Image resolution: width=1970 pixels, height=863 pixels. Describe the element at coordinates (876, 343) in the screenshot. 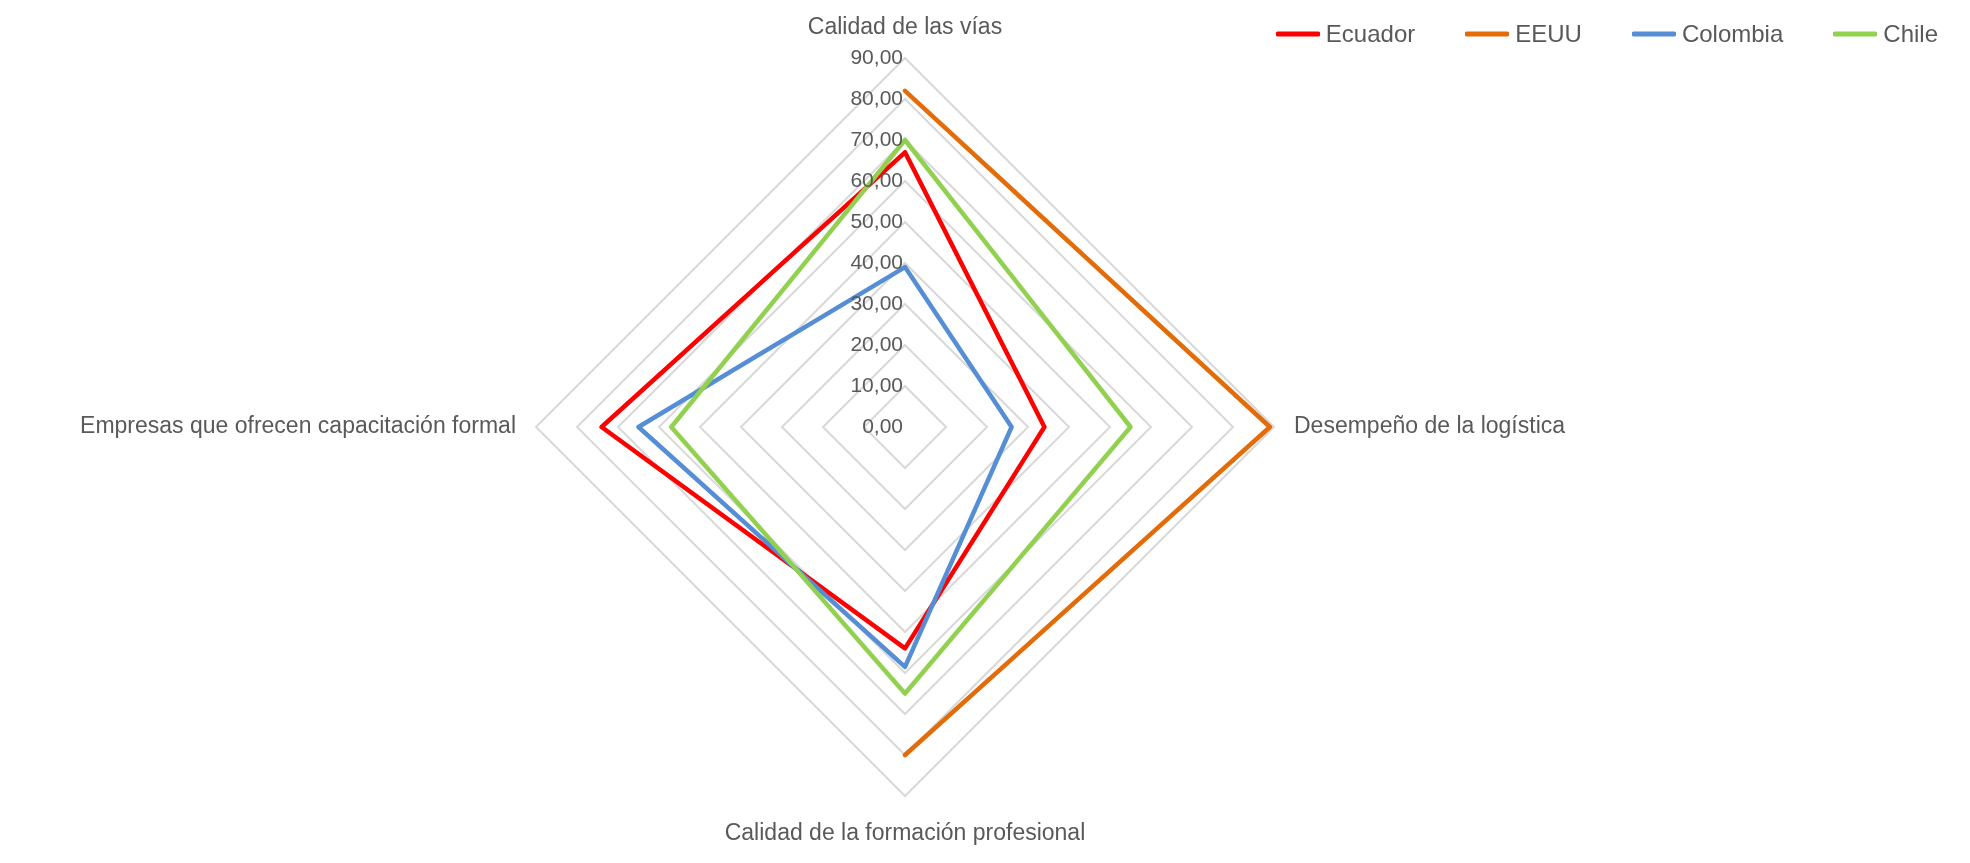

I see `y-tick-label: 20,00` at that location.